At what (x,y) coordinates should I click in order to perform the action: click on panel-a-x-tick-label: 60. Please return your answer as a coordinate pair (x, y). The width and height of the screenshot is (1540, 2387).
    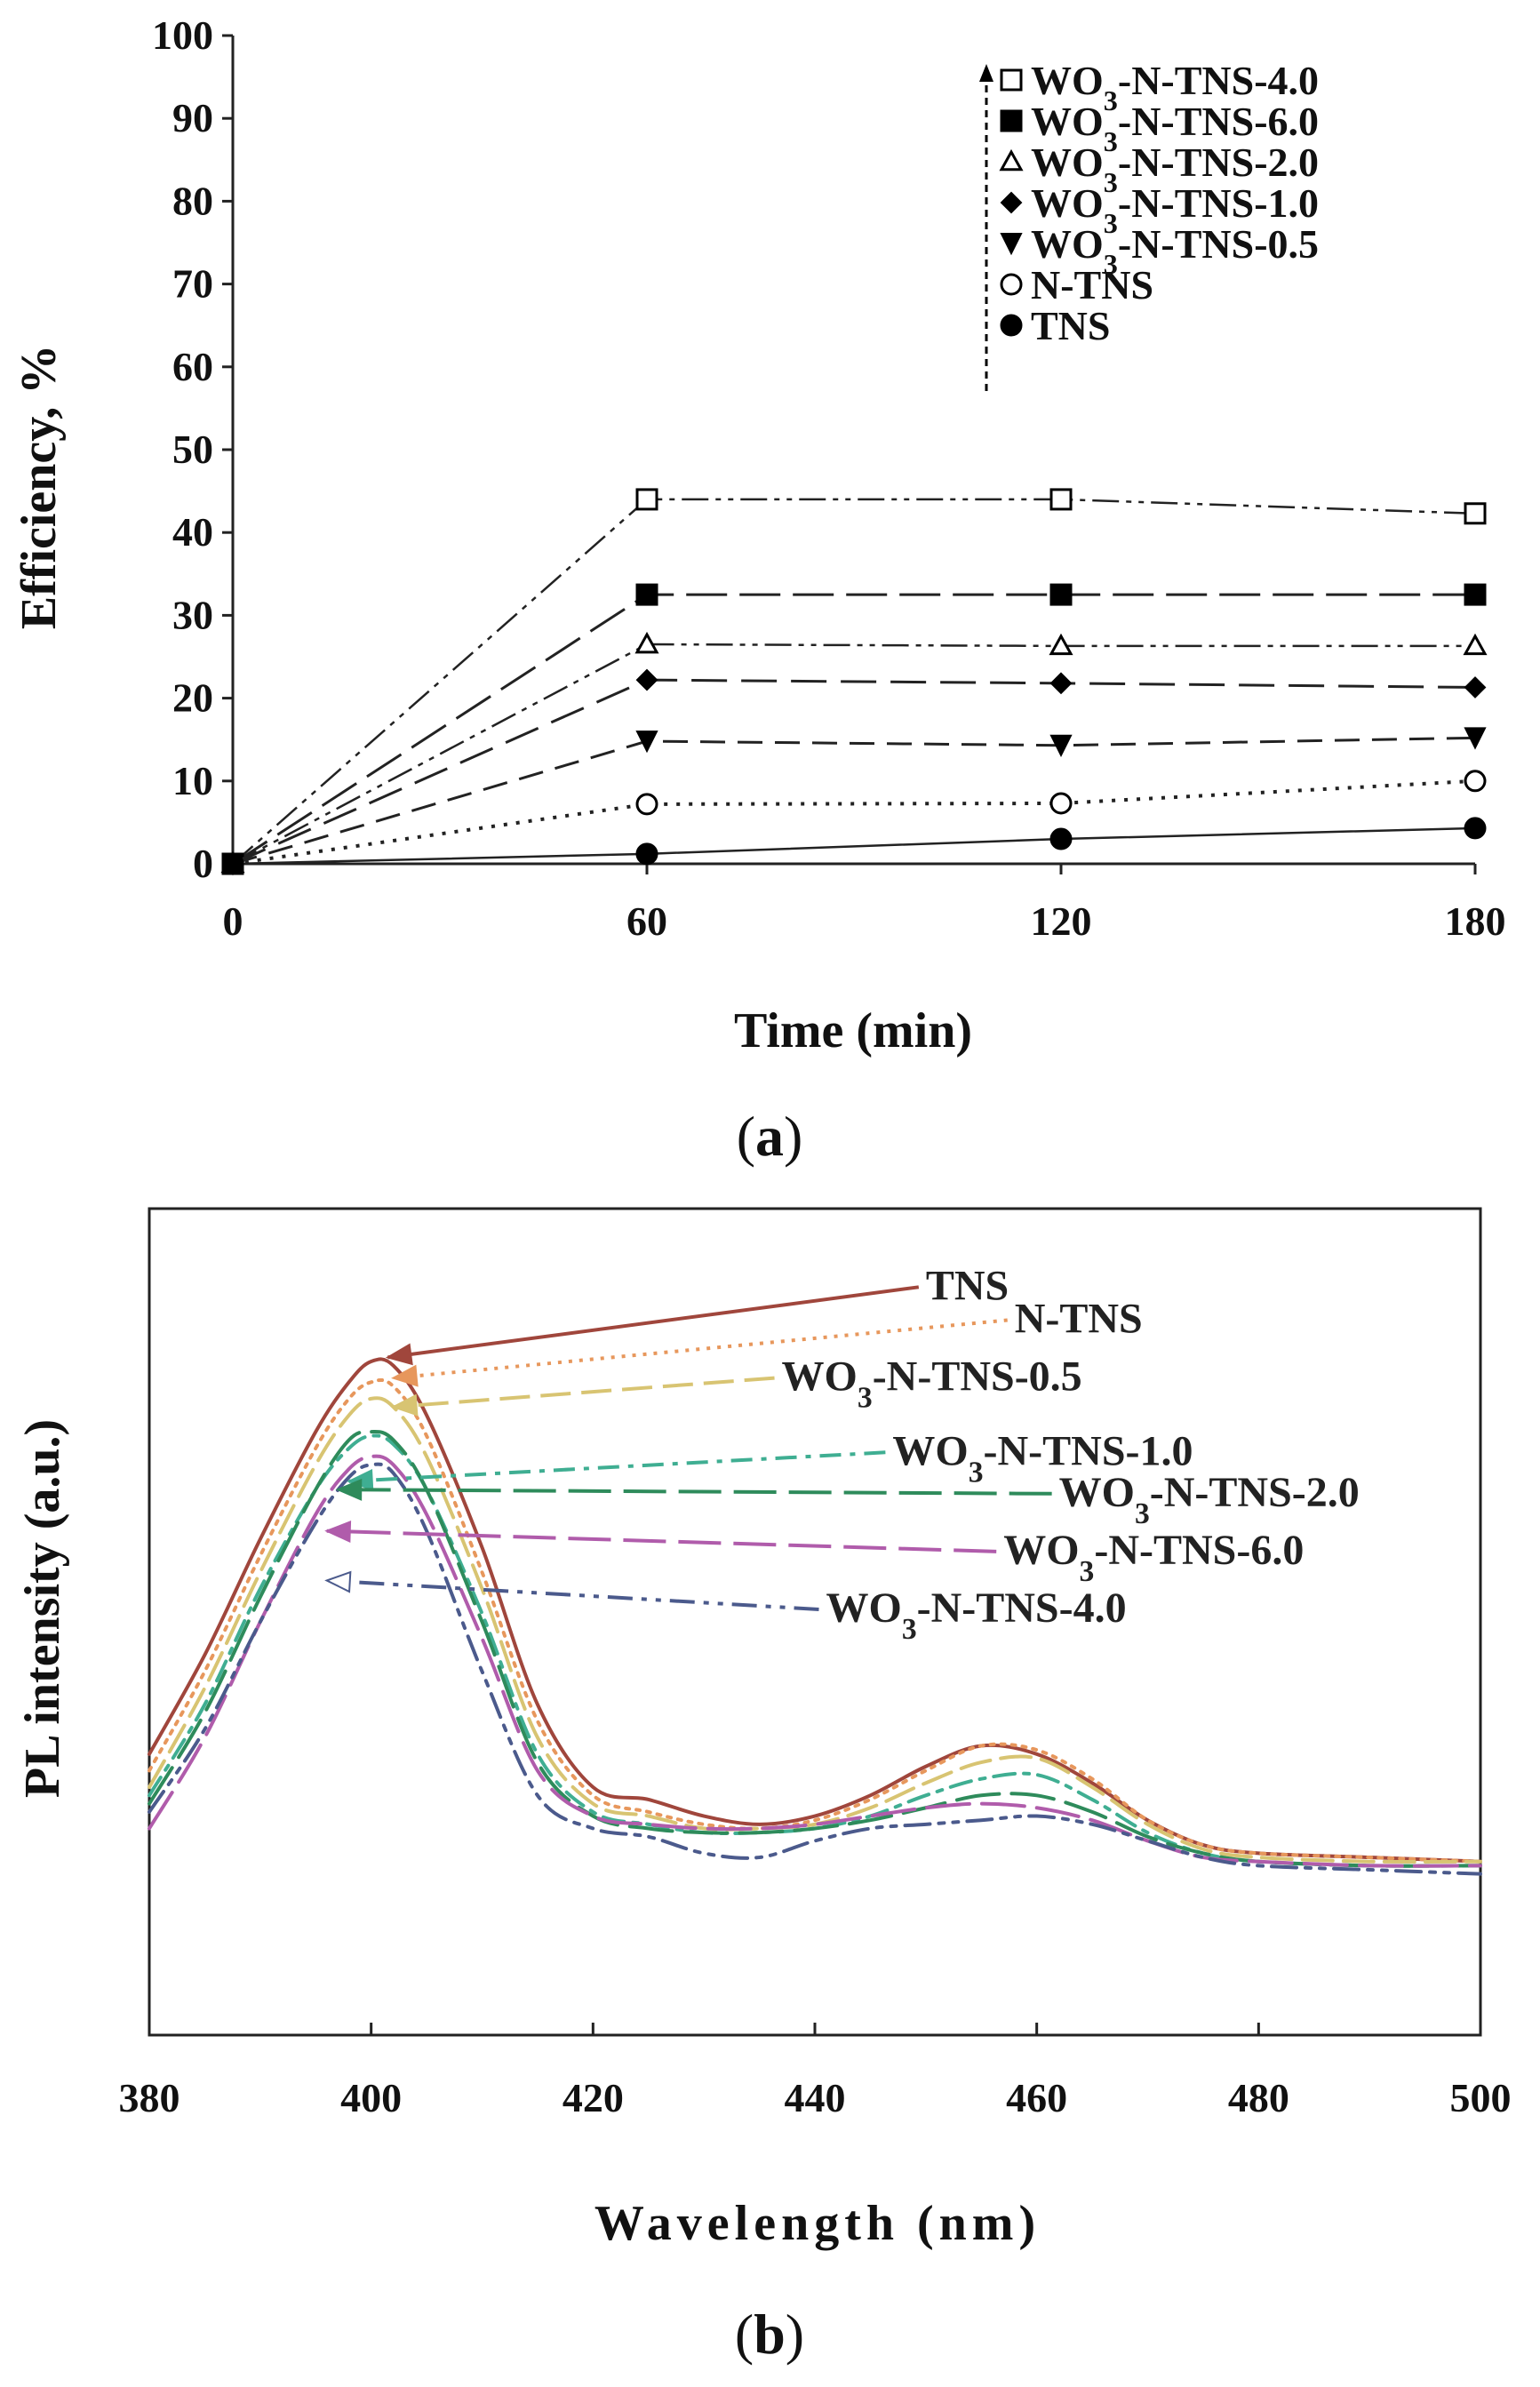
    Looking at the image, I should click on (646, 921).